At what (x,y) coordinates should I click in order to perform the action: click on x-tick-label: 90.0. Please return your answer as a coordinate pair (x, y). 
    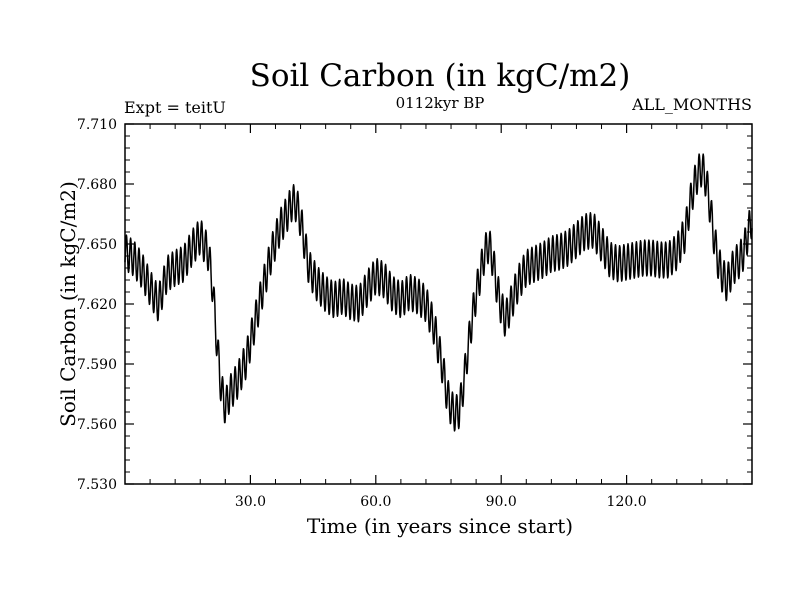
    Looking at the image, I should click on (501, 502).